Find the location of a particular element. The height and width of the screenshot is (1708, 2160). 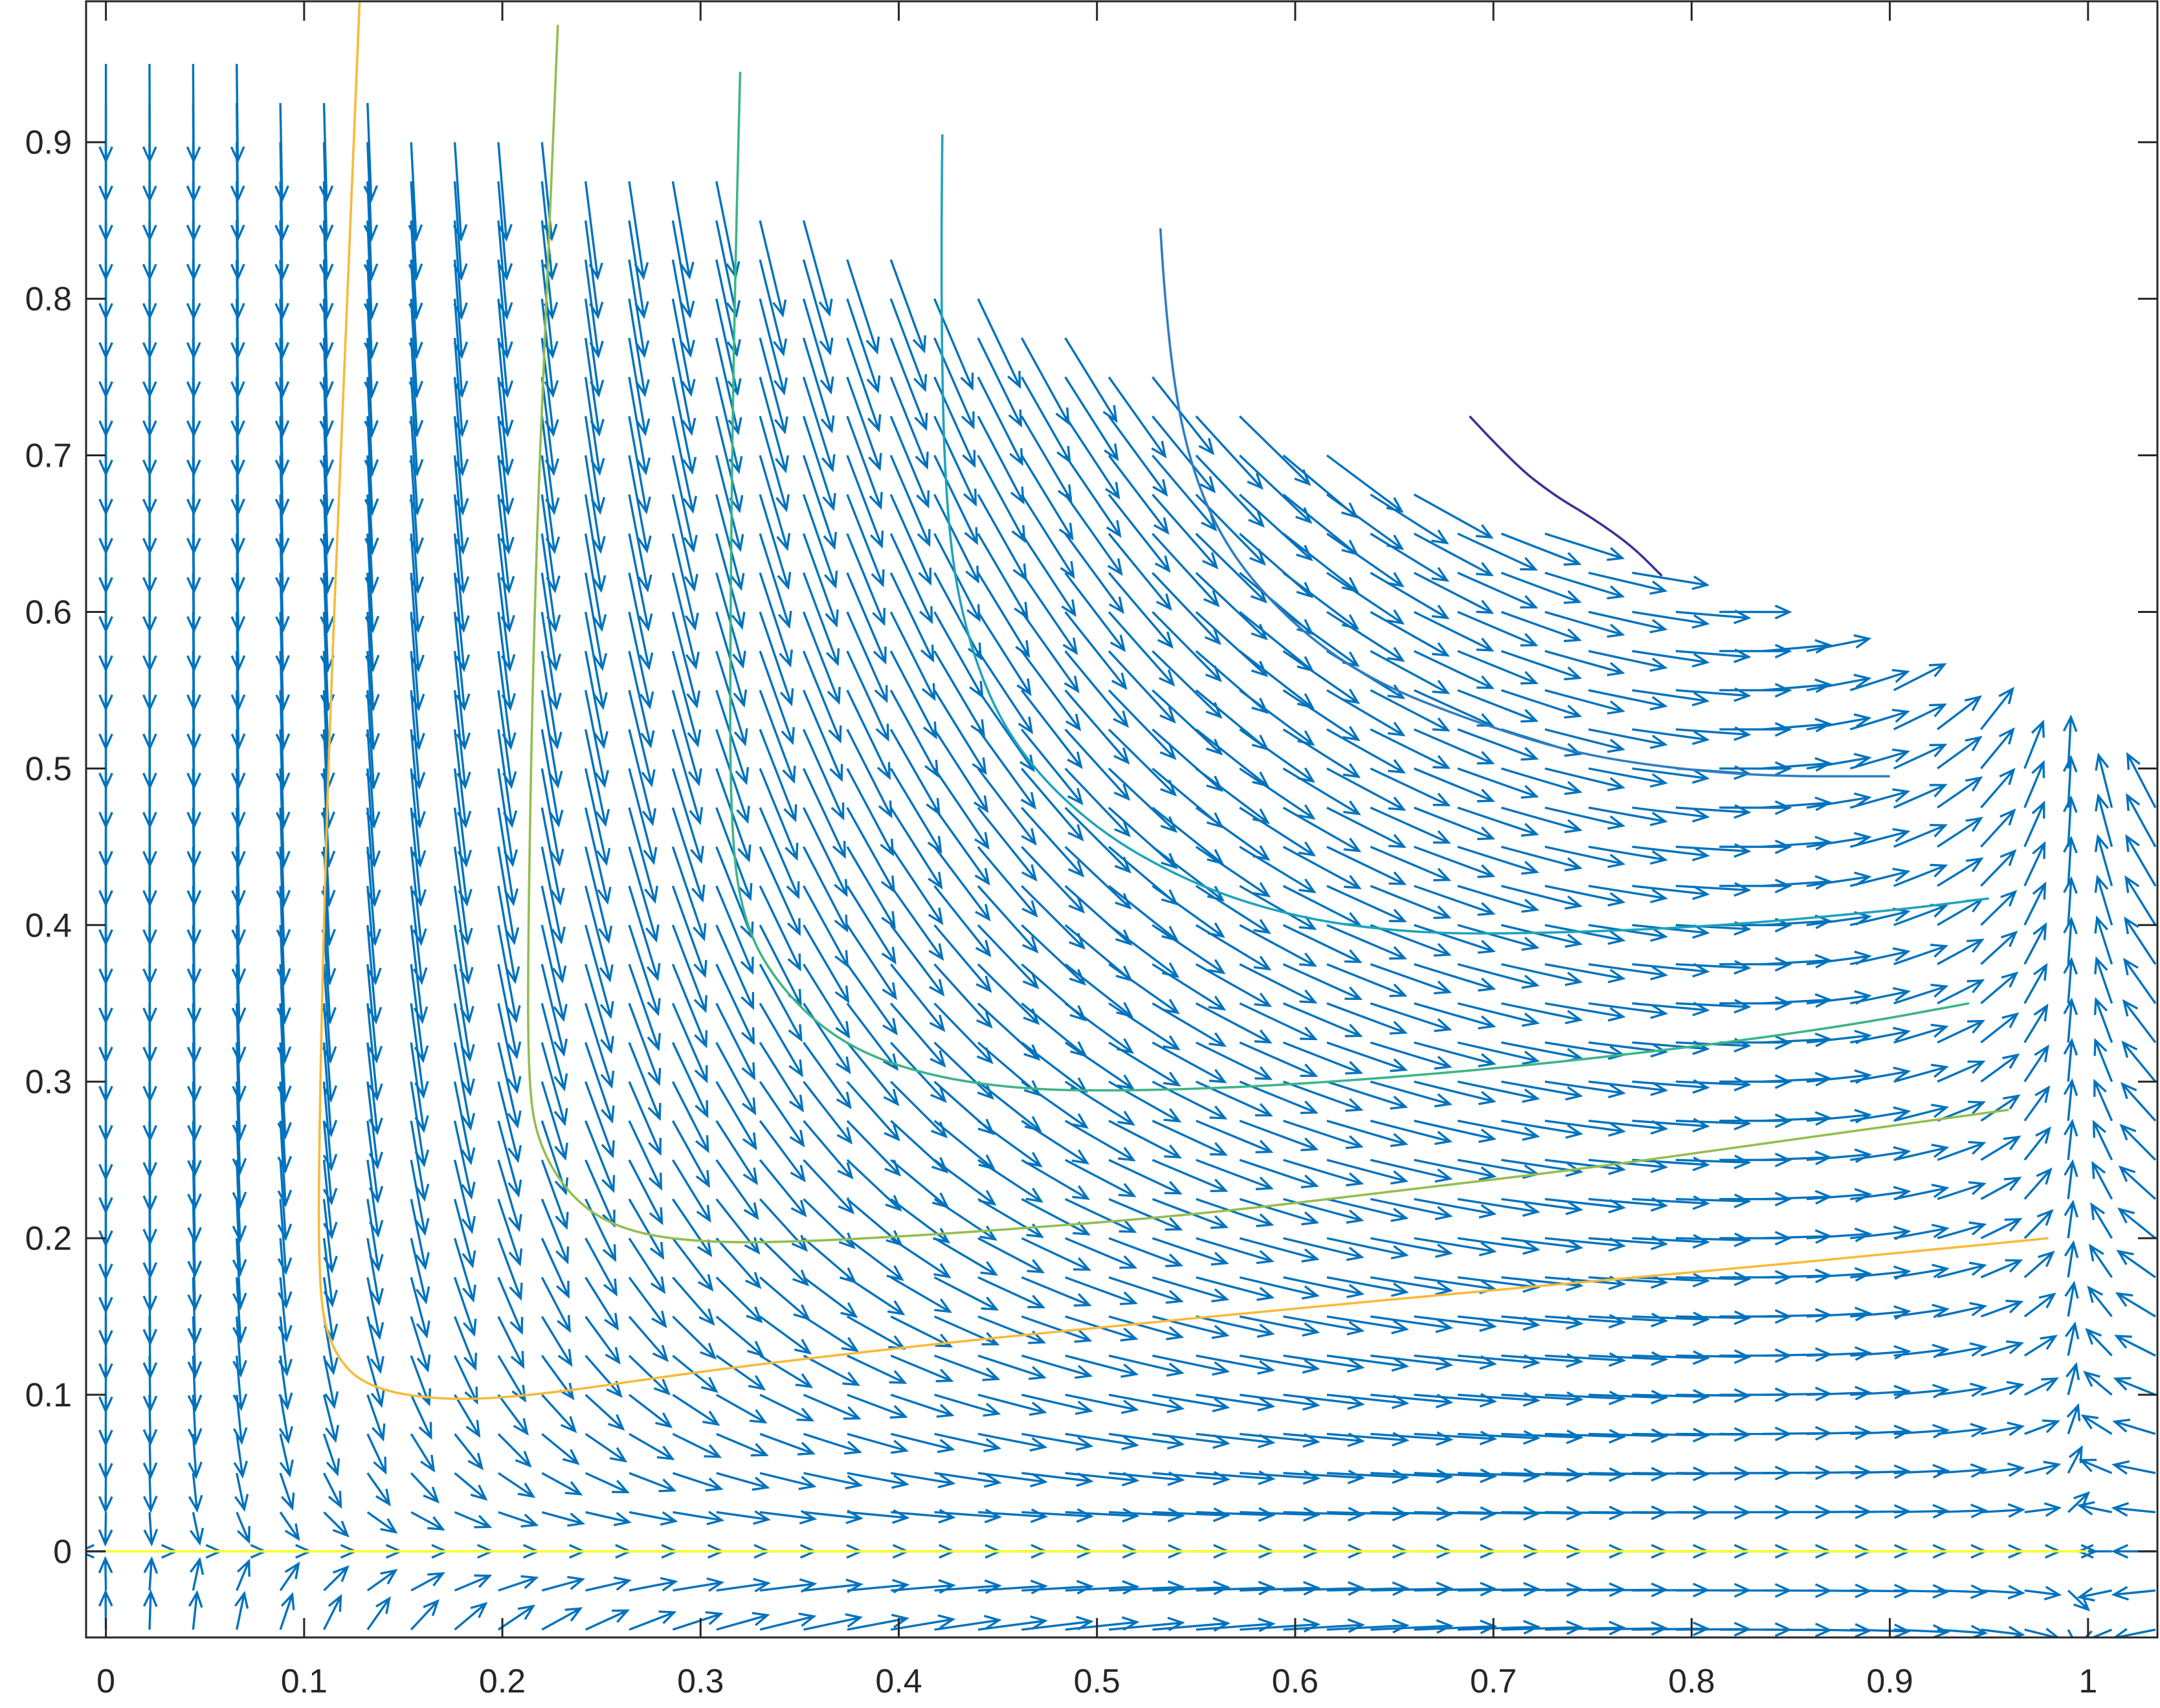

y-tick-label: 0.7 is located at coordinates (48, 457).